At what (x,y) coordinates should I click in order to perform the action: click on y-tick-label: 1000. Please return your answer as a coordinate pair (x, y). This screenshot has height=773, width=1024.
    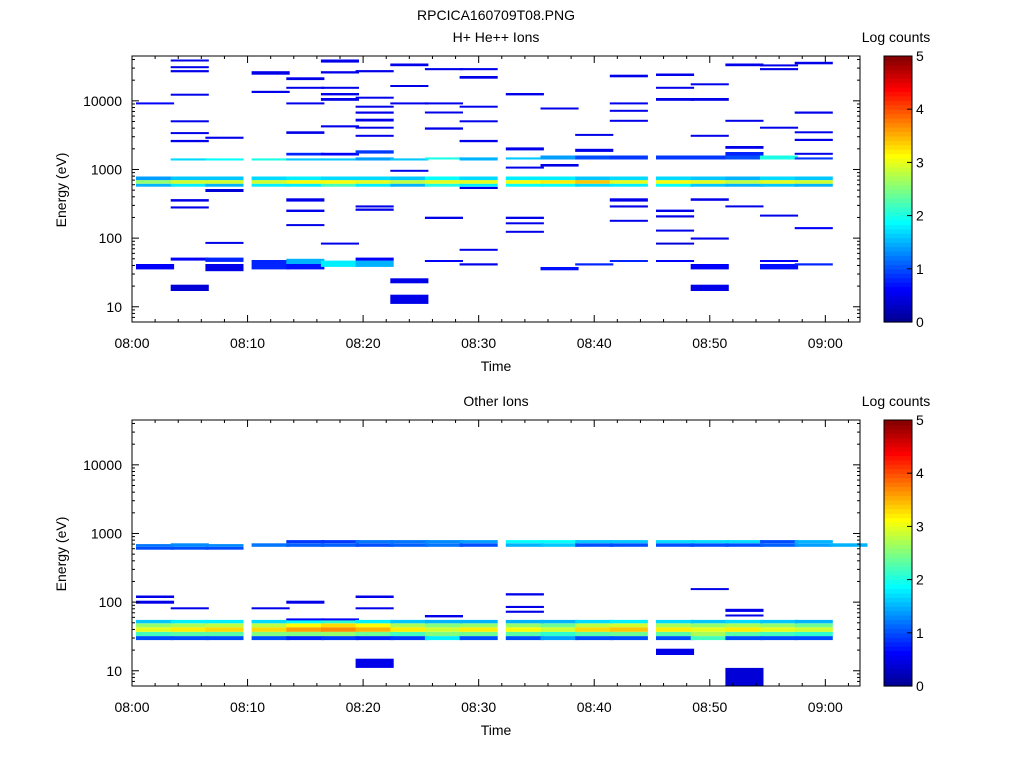
    Looking at the image, I should click on (106, 169).